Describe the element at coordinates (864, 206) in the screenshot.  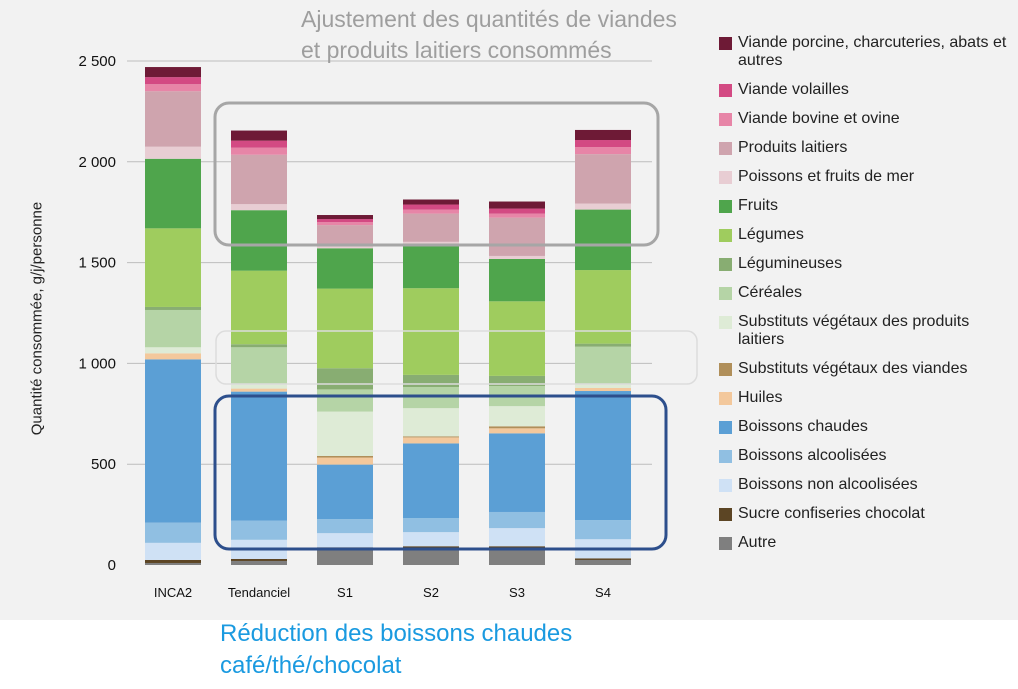
I see `legend-item: Fruits` at that location.